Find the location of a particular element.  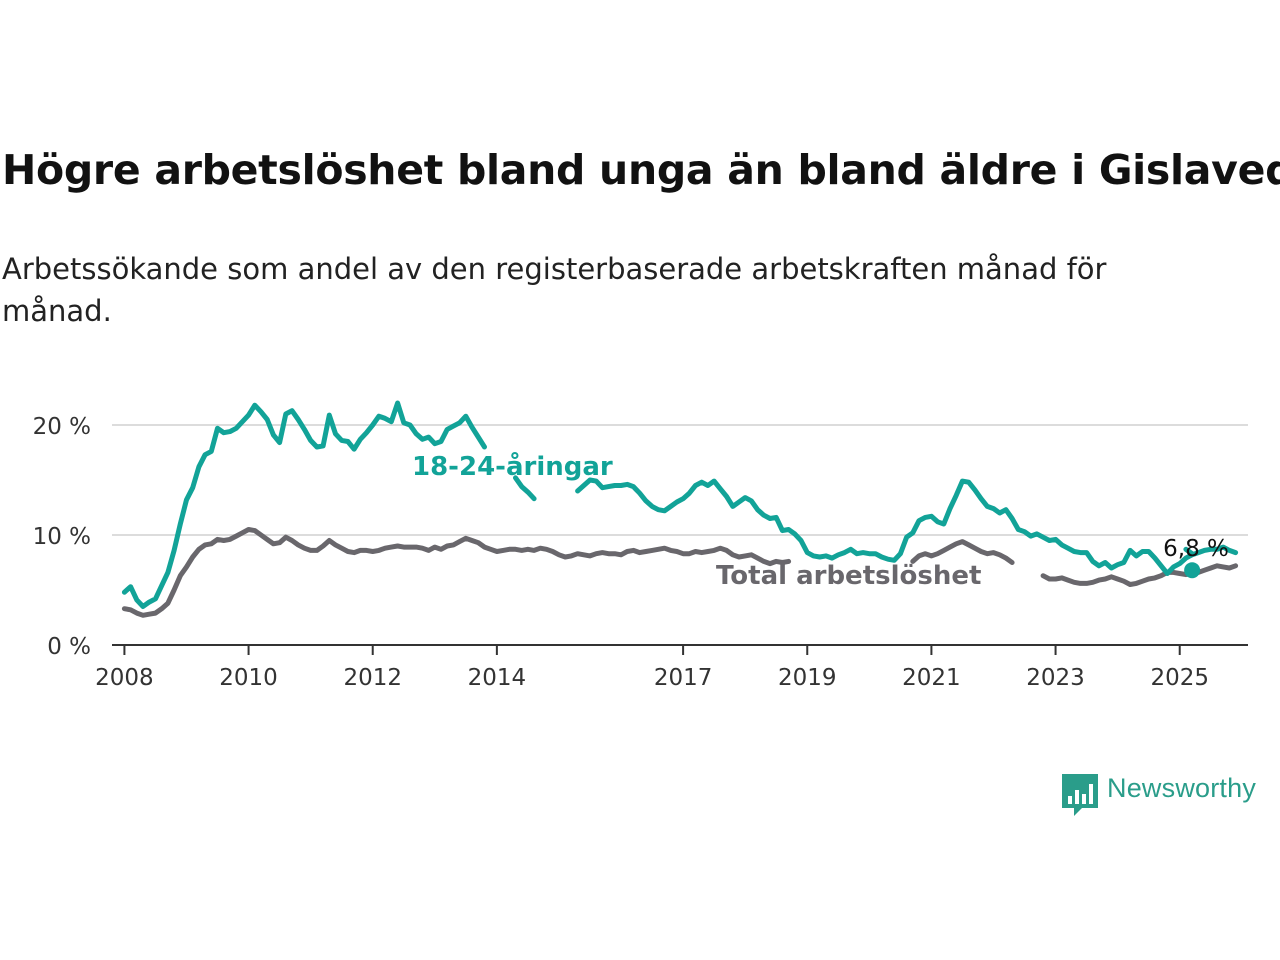

y-tick-label: 20 % is located at coordinates (62, 427).